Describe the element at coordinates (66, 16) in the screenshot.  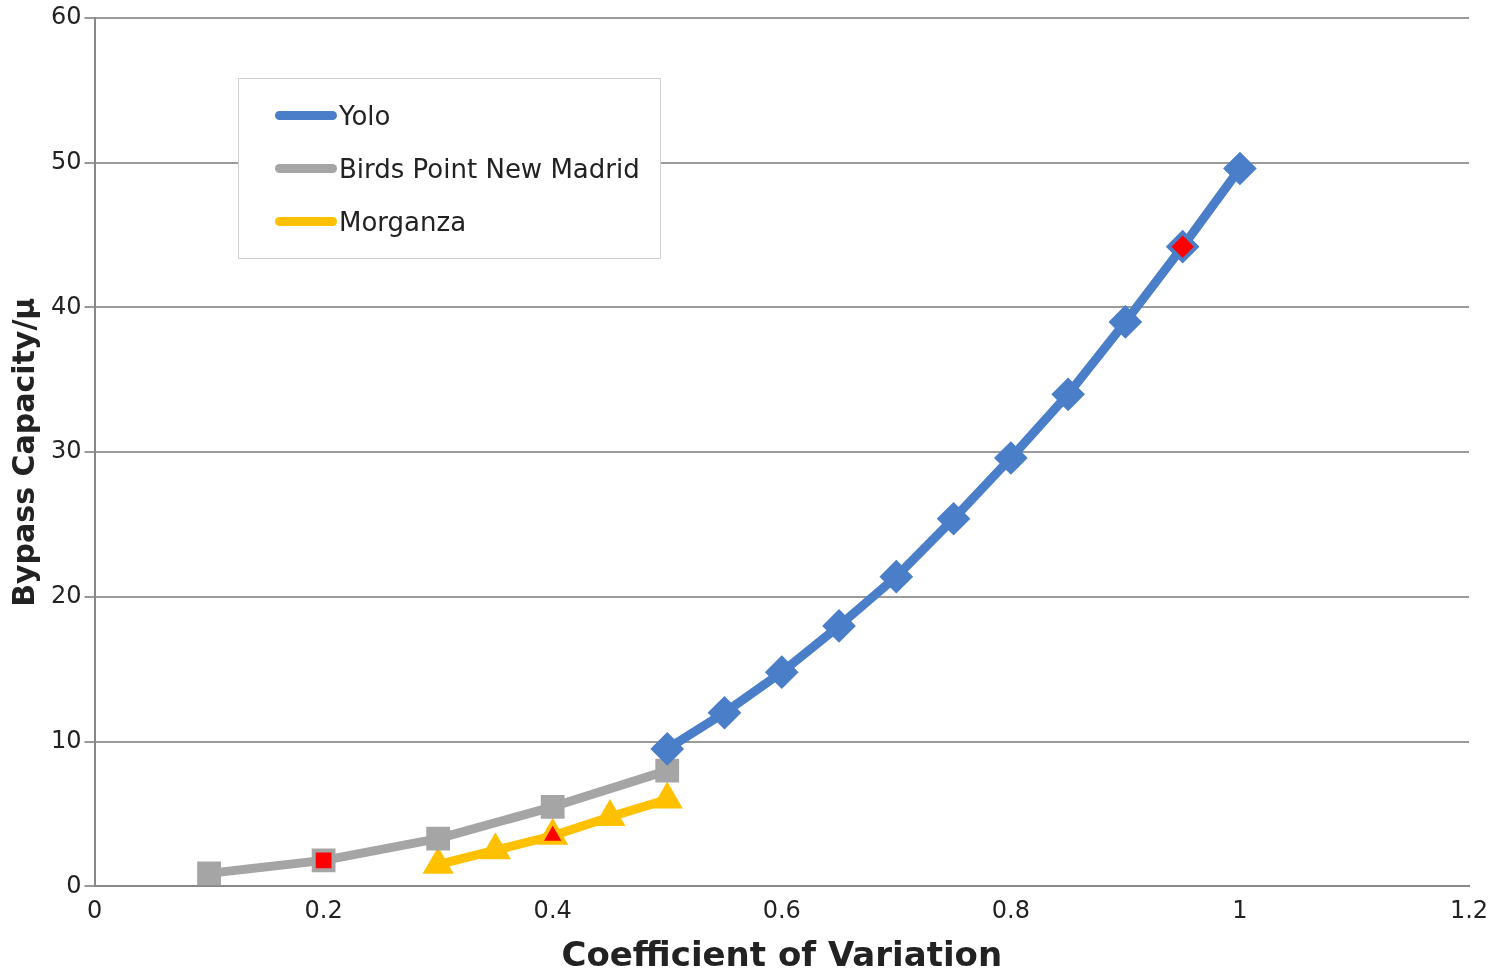
I see `y-tick-label: 60` at that location.